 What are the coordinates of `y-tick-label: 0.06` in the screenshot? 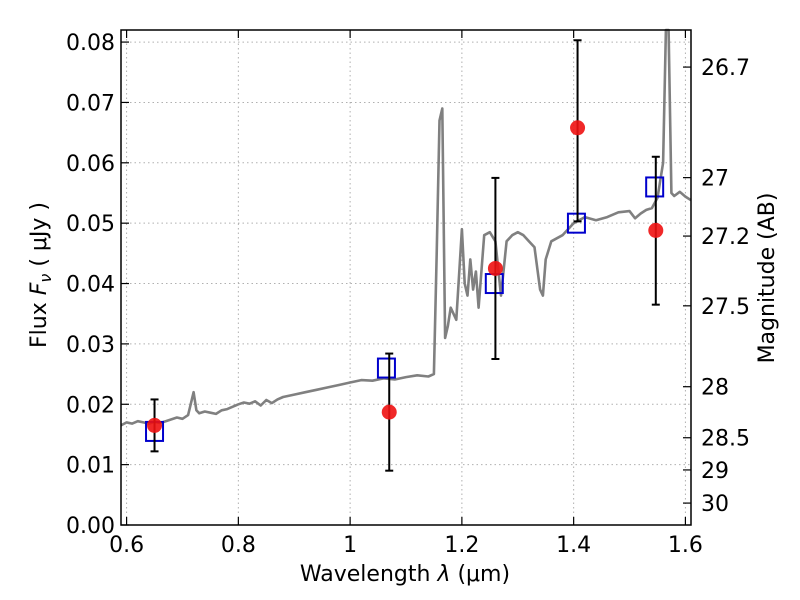 It's located at (90, 164).